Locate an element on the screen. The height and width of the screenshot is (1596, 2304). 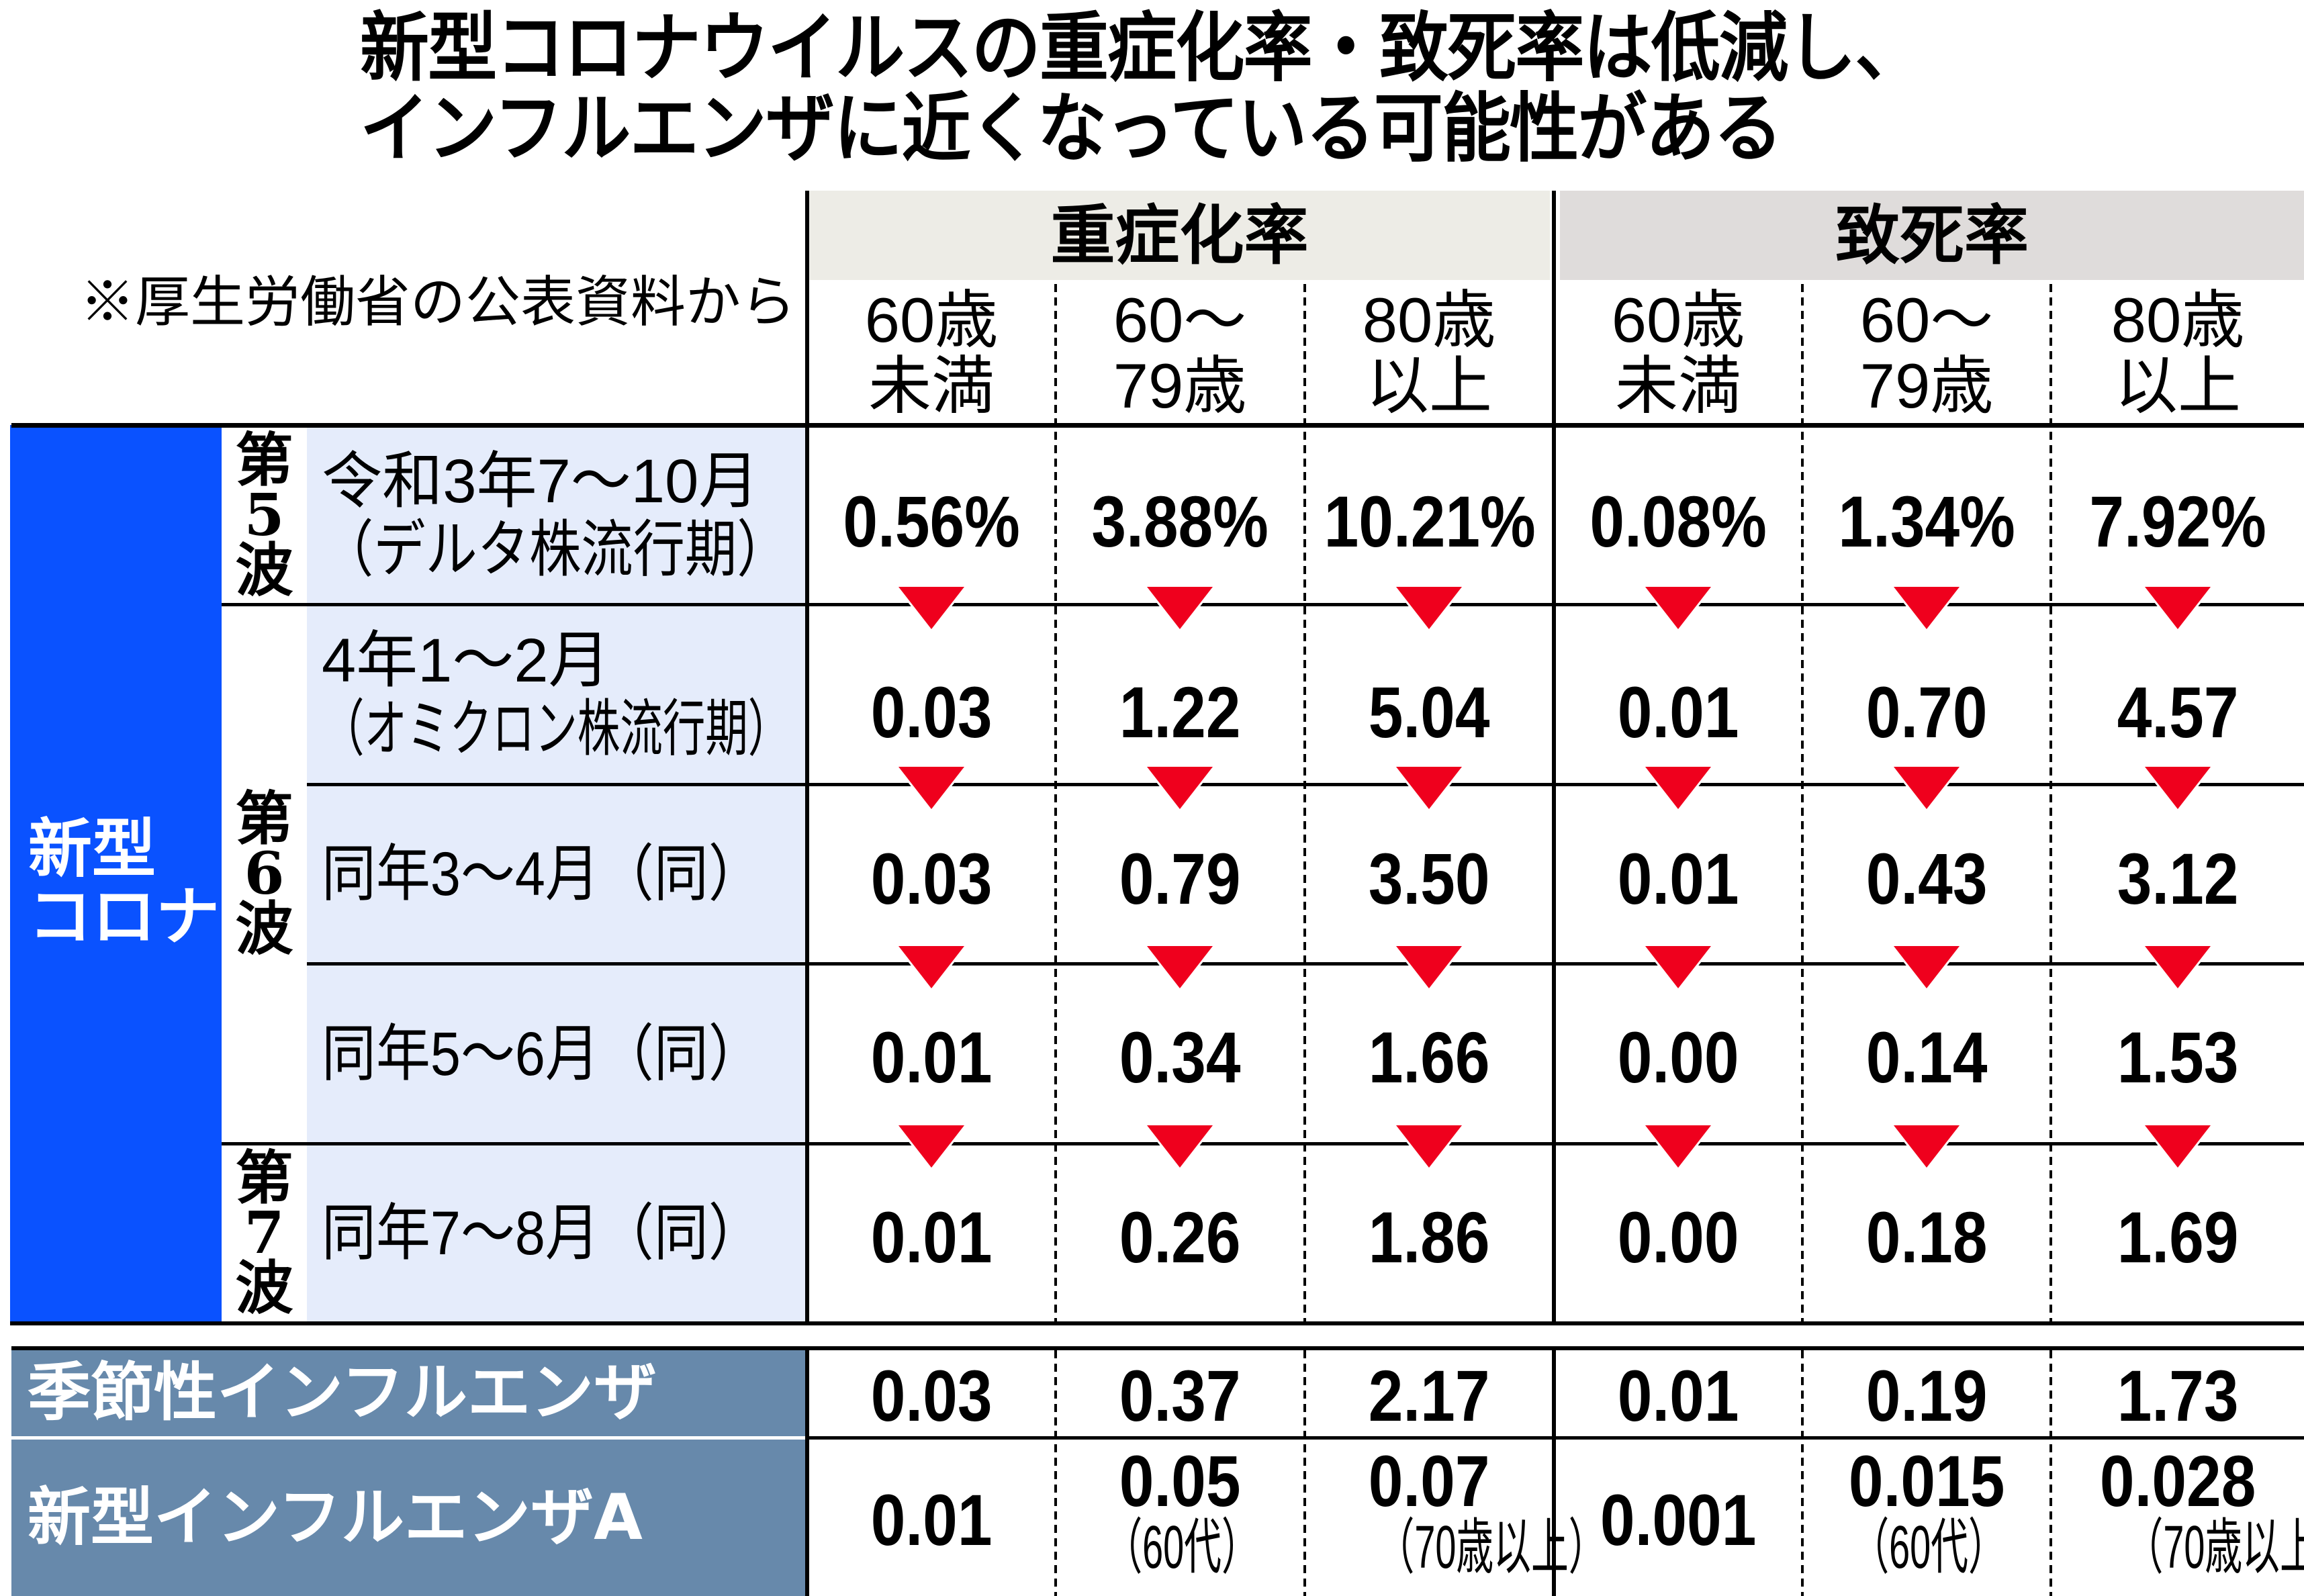
period-label-row-3: 同年3～4月（同） is located at coordinates (562, 874).